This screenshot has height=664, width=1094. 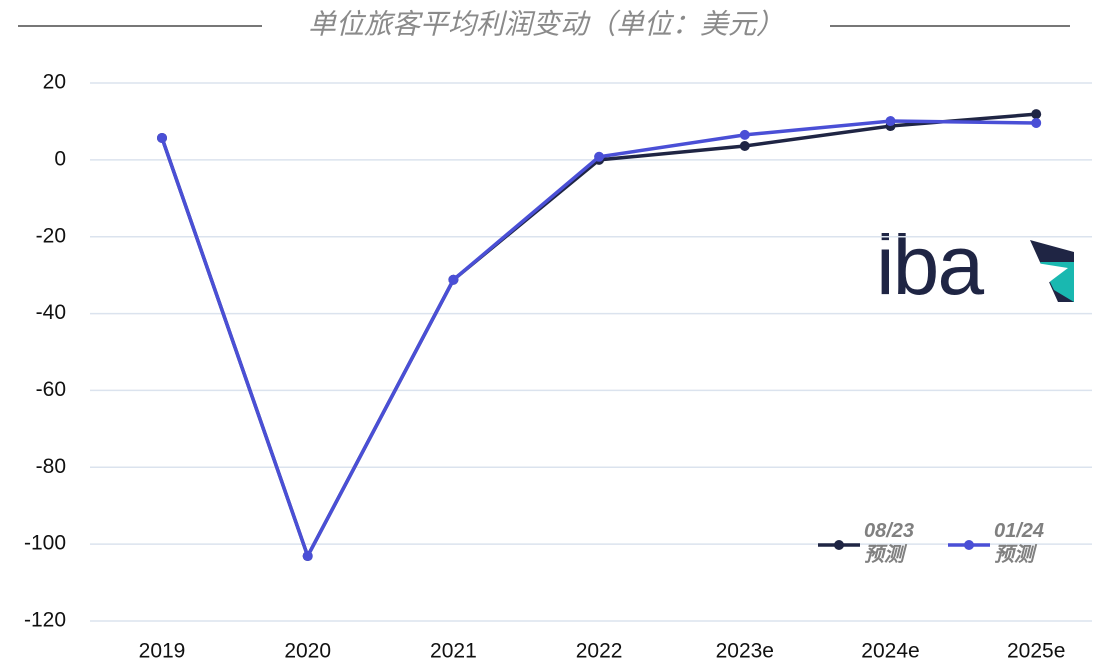 I want to click on legend-label: 08/23 预测, so click(x=889, y=543).